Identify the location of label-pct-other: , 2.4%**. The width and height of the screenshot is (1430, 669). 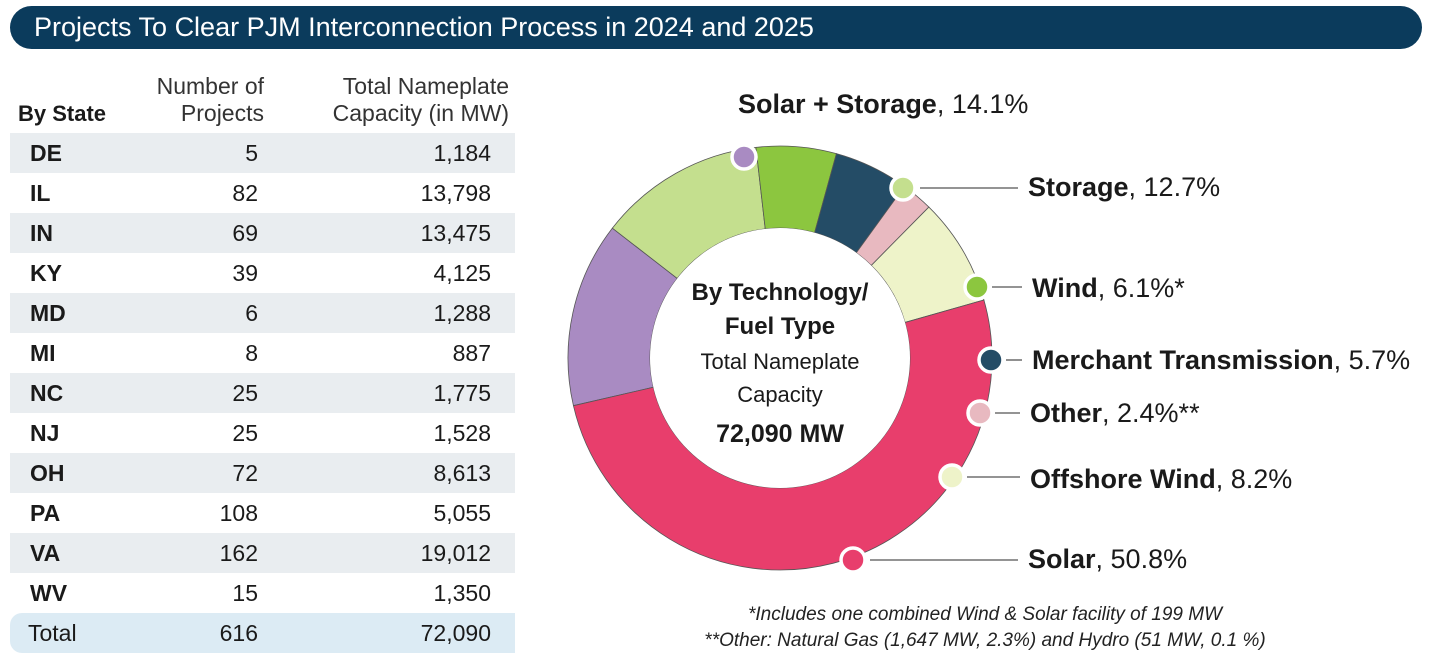
(1151, 413).